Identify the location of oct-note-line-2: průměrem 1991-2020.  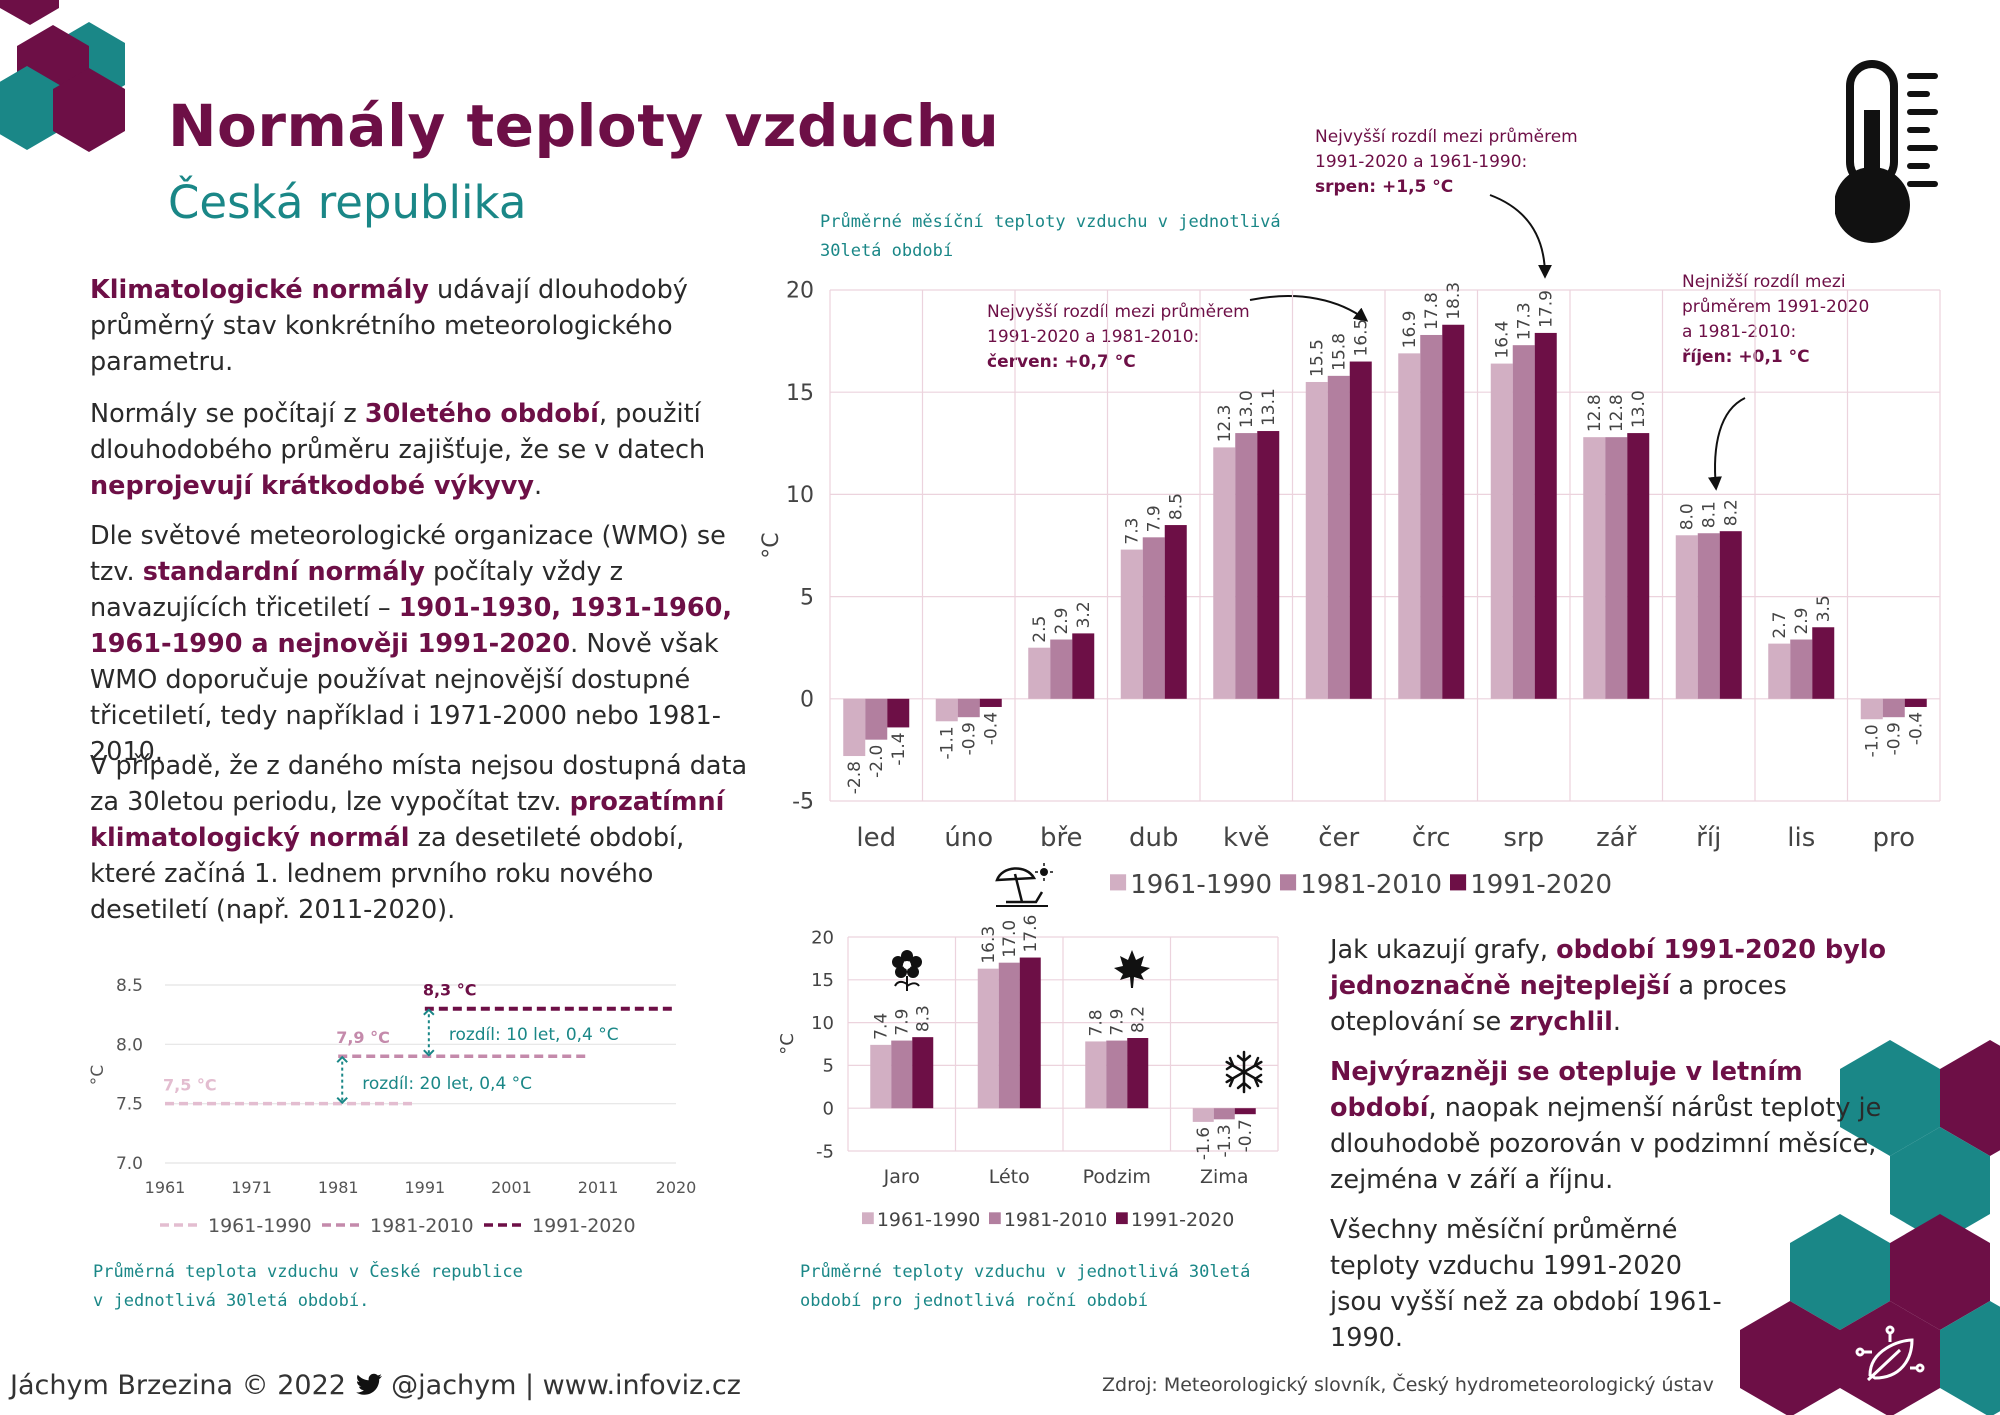
(1776, 307).